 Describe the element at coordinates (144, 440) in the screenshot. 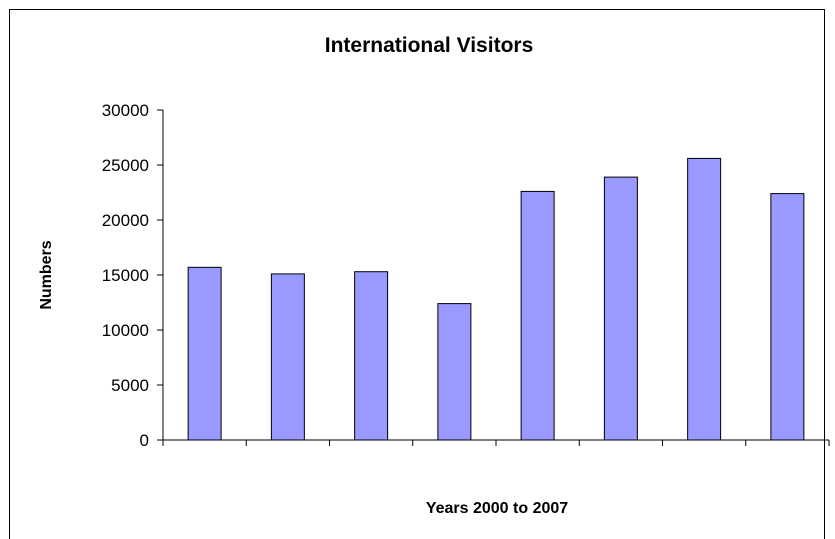

I see `y-tick-label: 0` at that location.